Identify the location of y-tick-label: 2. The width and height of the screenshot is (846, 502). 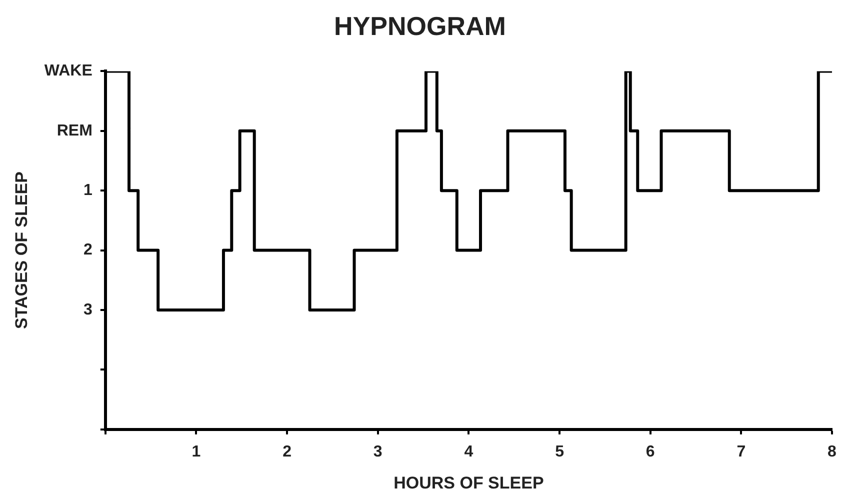
(87, 250).